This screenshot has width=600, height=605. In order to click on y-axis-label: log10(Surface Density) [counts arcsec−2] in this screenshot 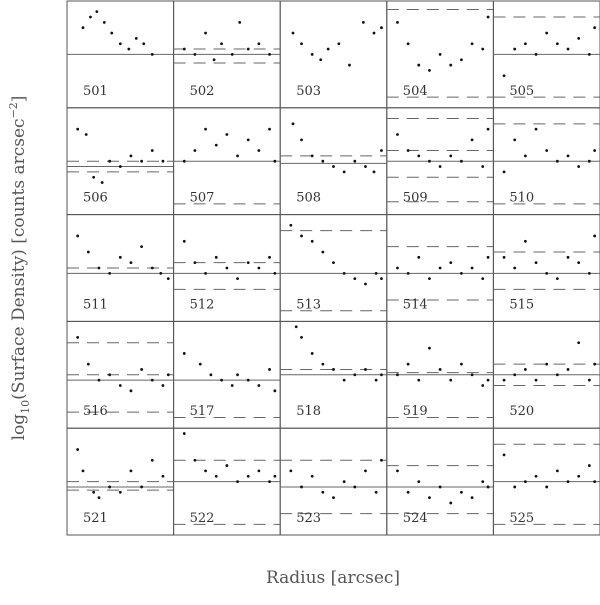, I will do `click(19, 268)`.